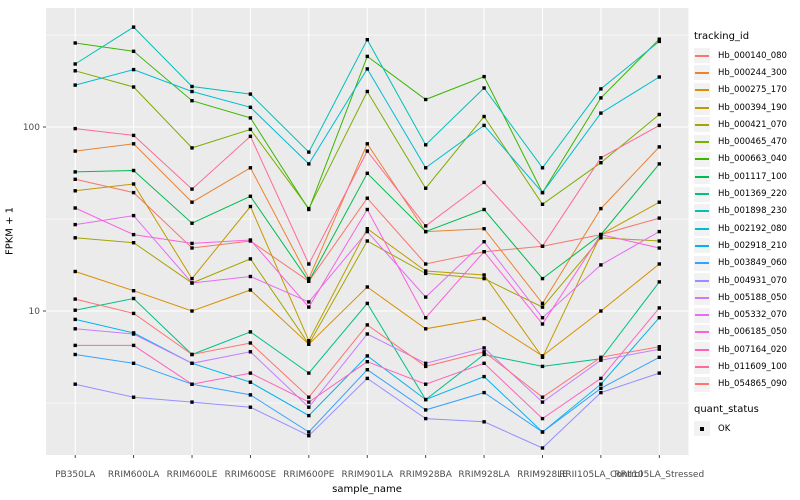 This screenshot has width=800, height=500. Describe the element at coordinates (367, 489) in the screenshot. I see `x-axis-title: sample_name` at that location.